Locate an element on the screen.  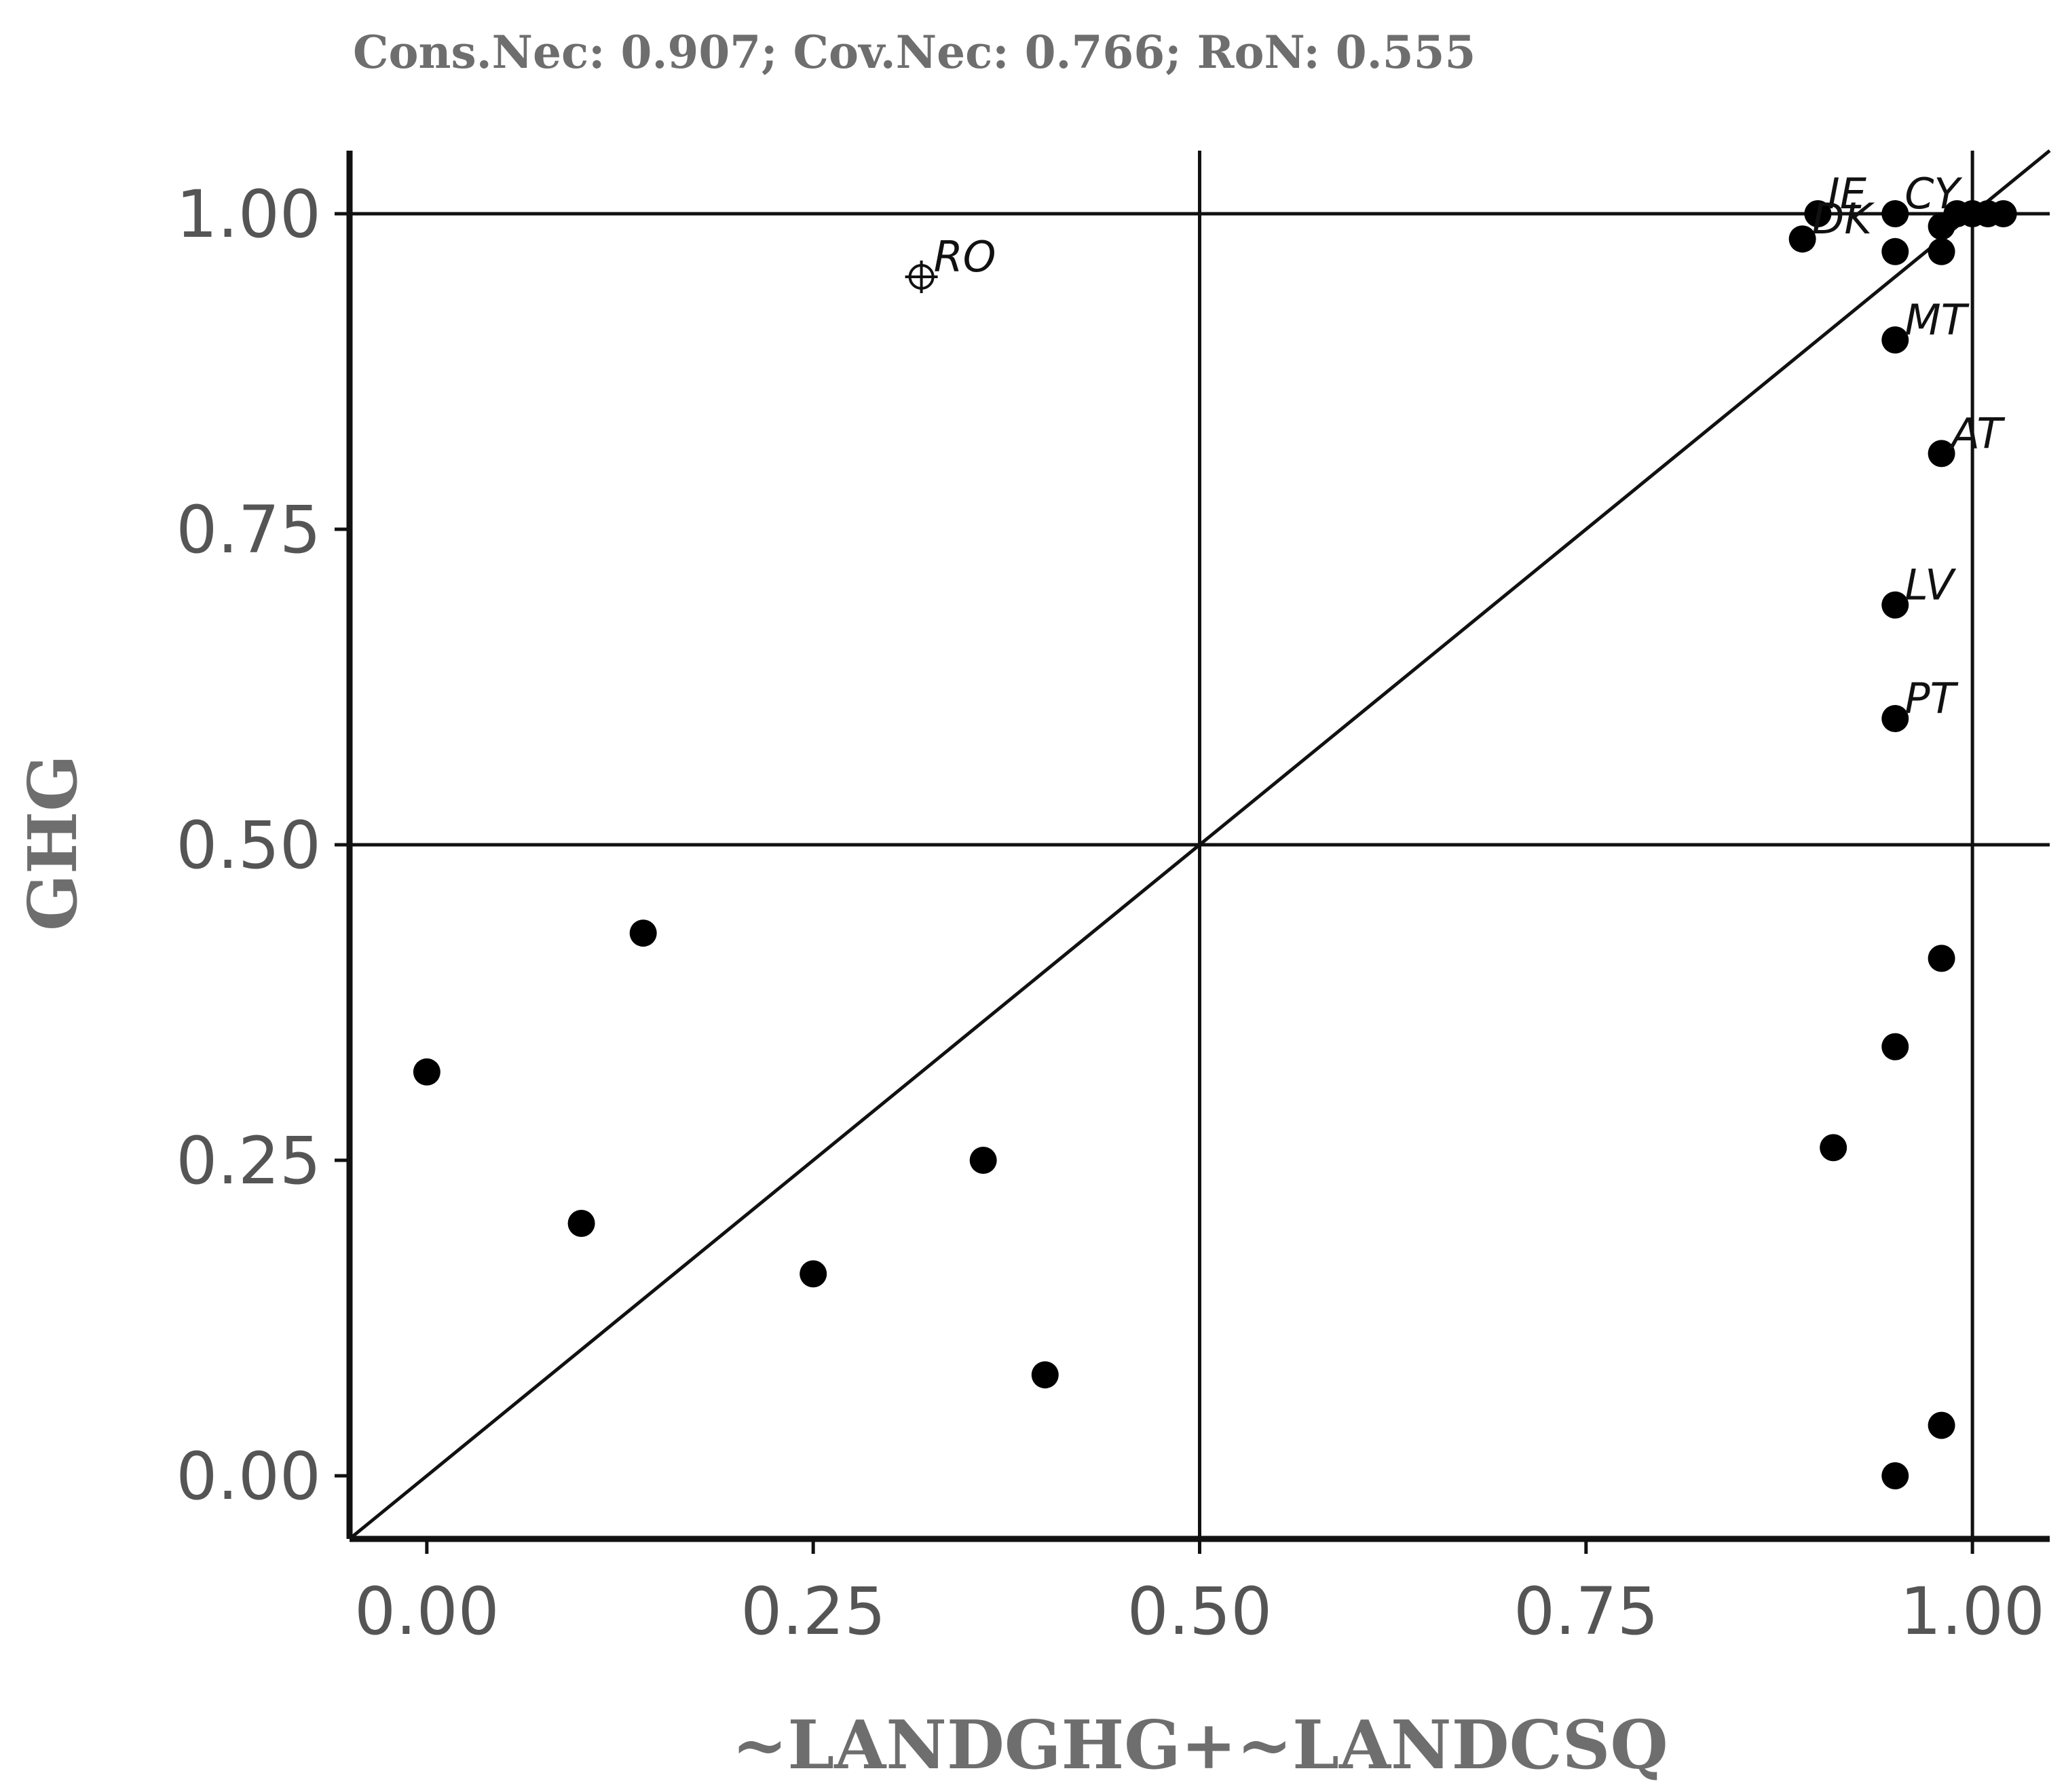
y-tick-label: 0.75 is located at coordinates (249, 530).